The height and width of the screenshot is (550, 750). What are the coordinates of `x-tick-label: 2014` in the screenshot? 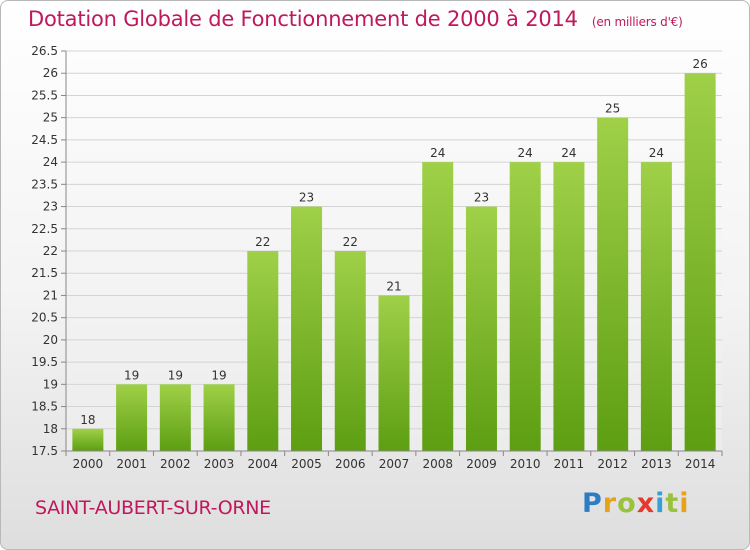 It's located at (700, 464).